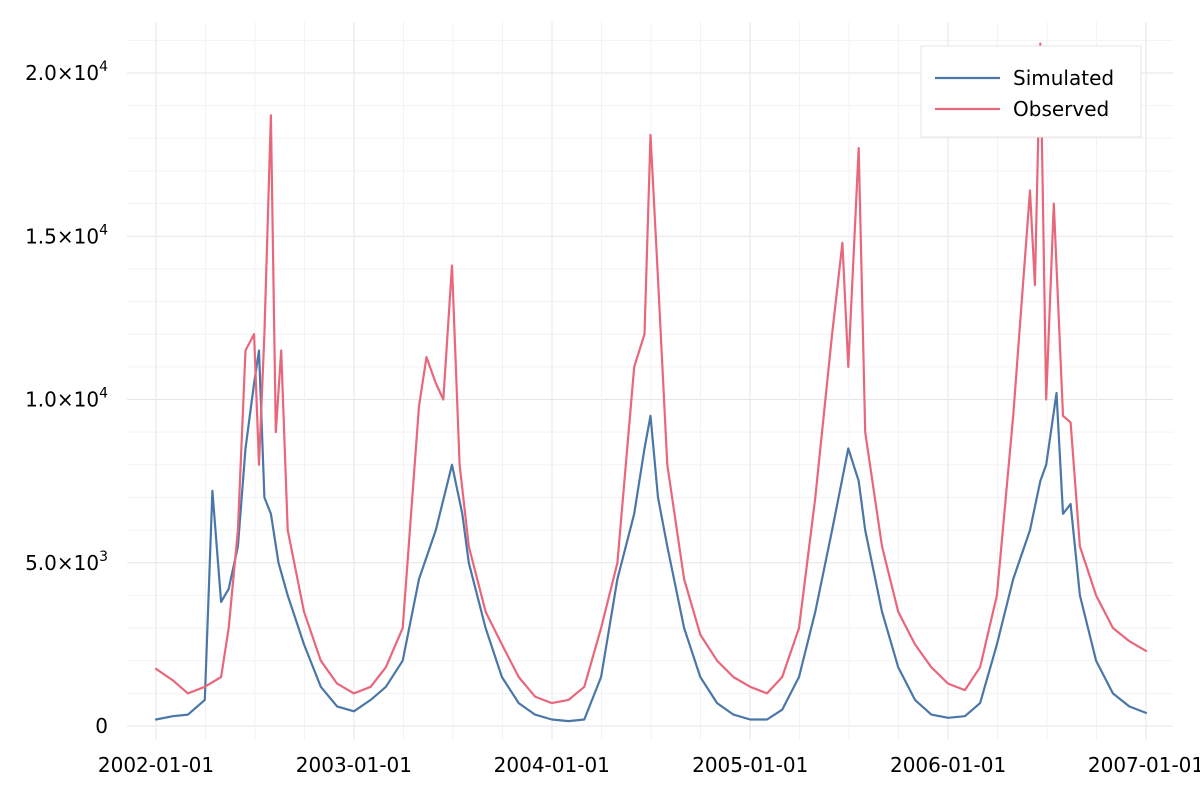 This screenshot has height=800, width=1200. I want to click on legend: Simulated Observed, so click(1031, 91).